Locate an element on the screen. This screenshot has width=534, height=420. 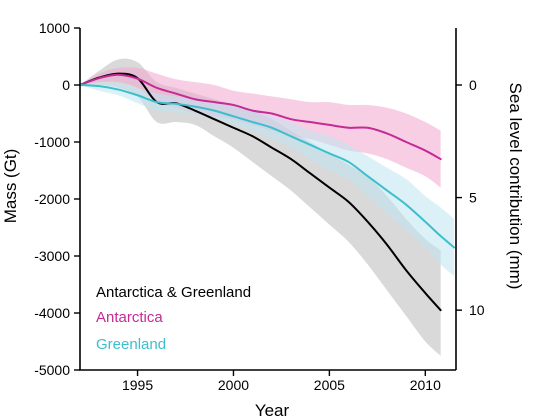
y-axis-ticks: 1000 0 -1000 -2000 -3000 -4000 -5000 is located at coordinates (57, 199).